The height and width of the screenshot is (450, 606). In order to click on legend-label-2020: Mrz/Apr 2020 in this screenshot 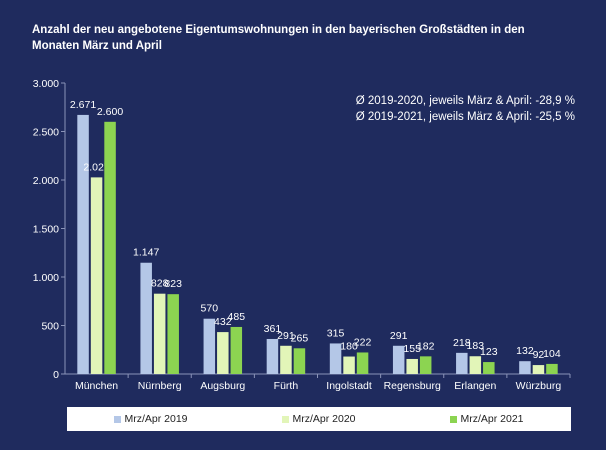, I will do `click(324, 419)`.